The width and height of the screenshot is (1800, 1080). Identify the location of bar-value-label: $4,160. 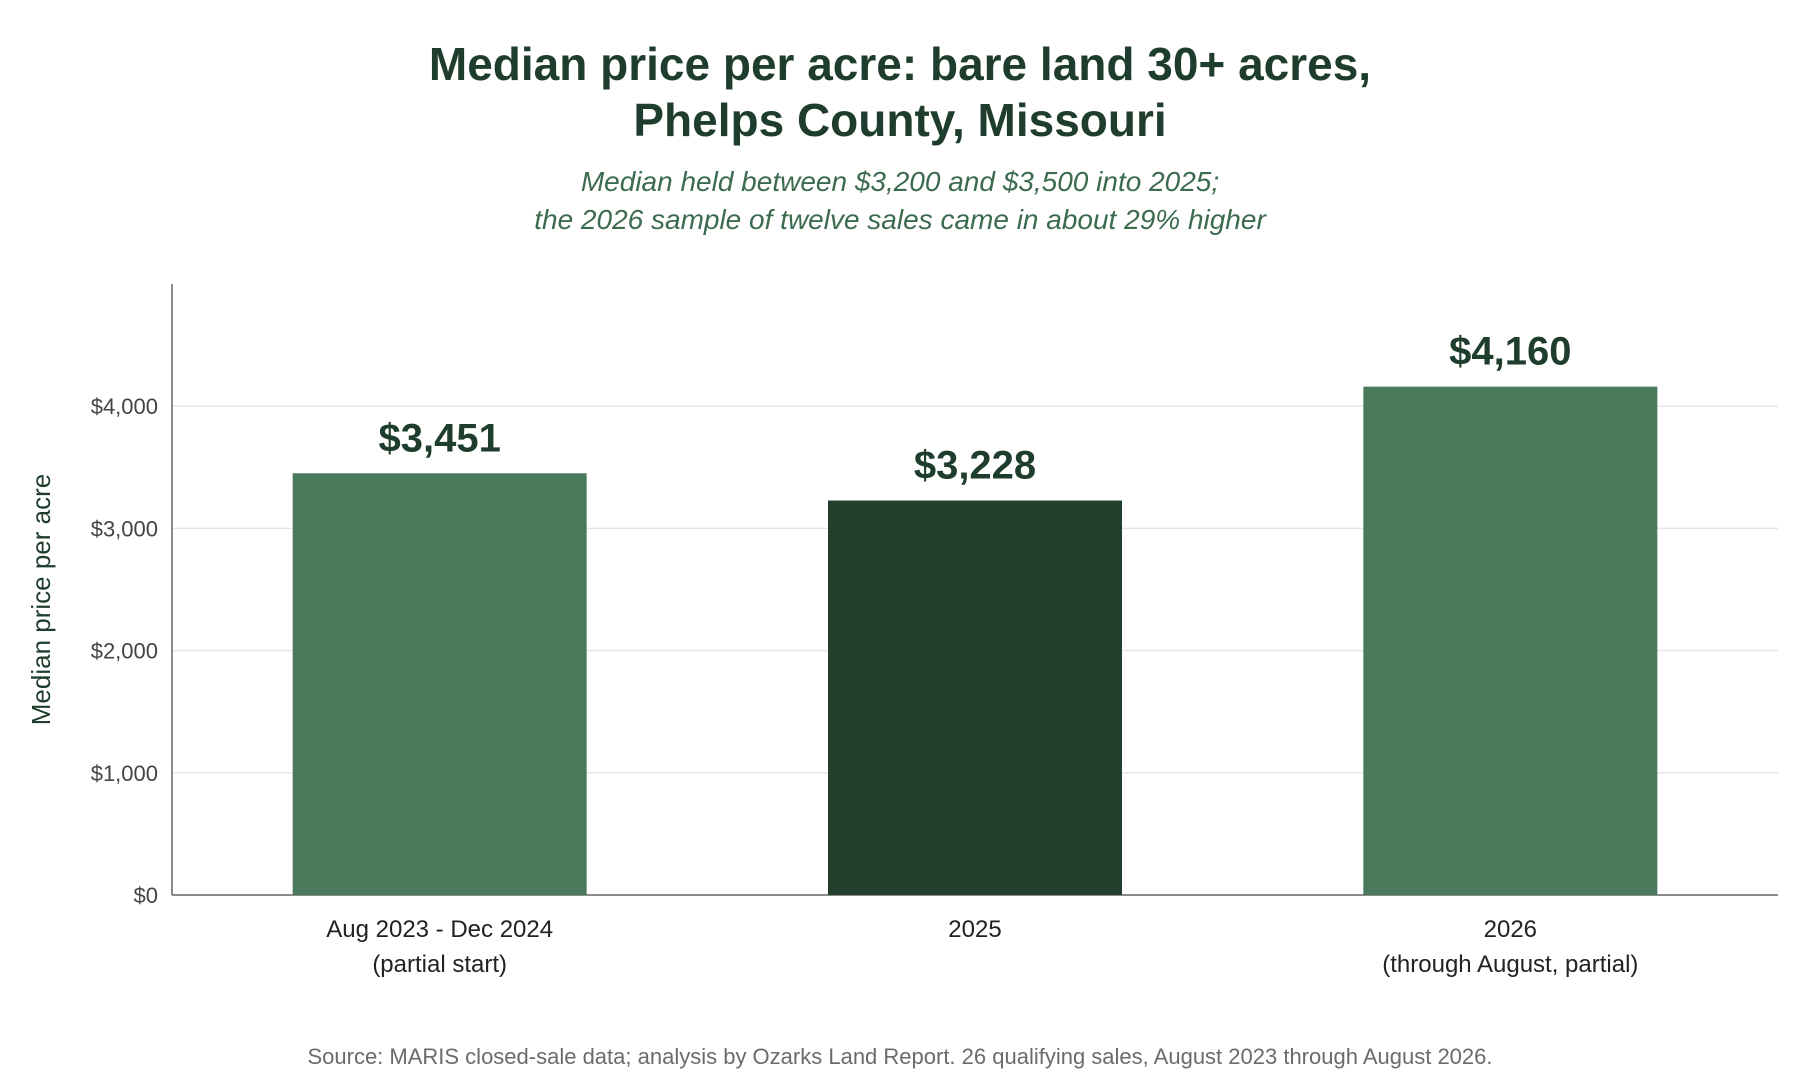
(1510, 352).